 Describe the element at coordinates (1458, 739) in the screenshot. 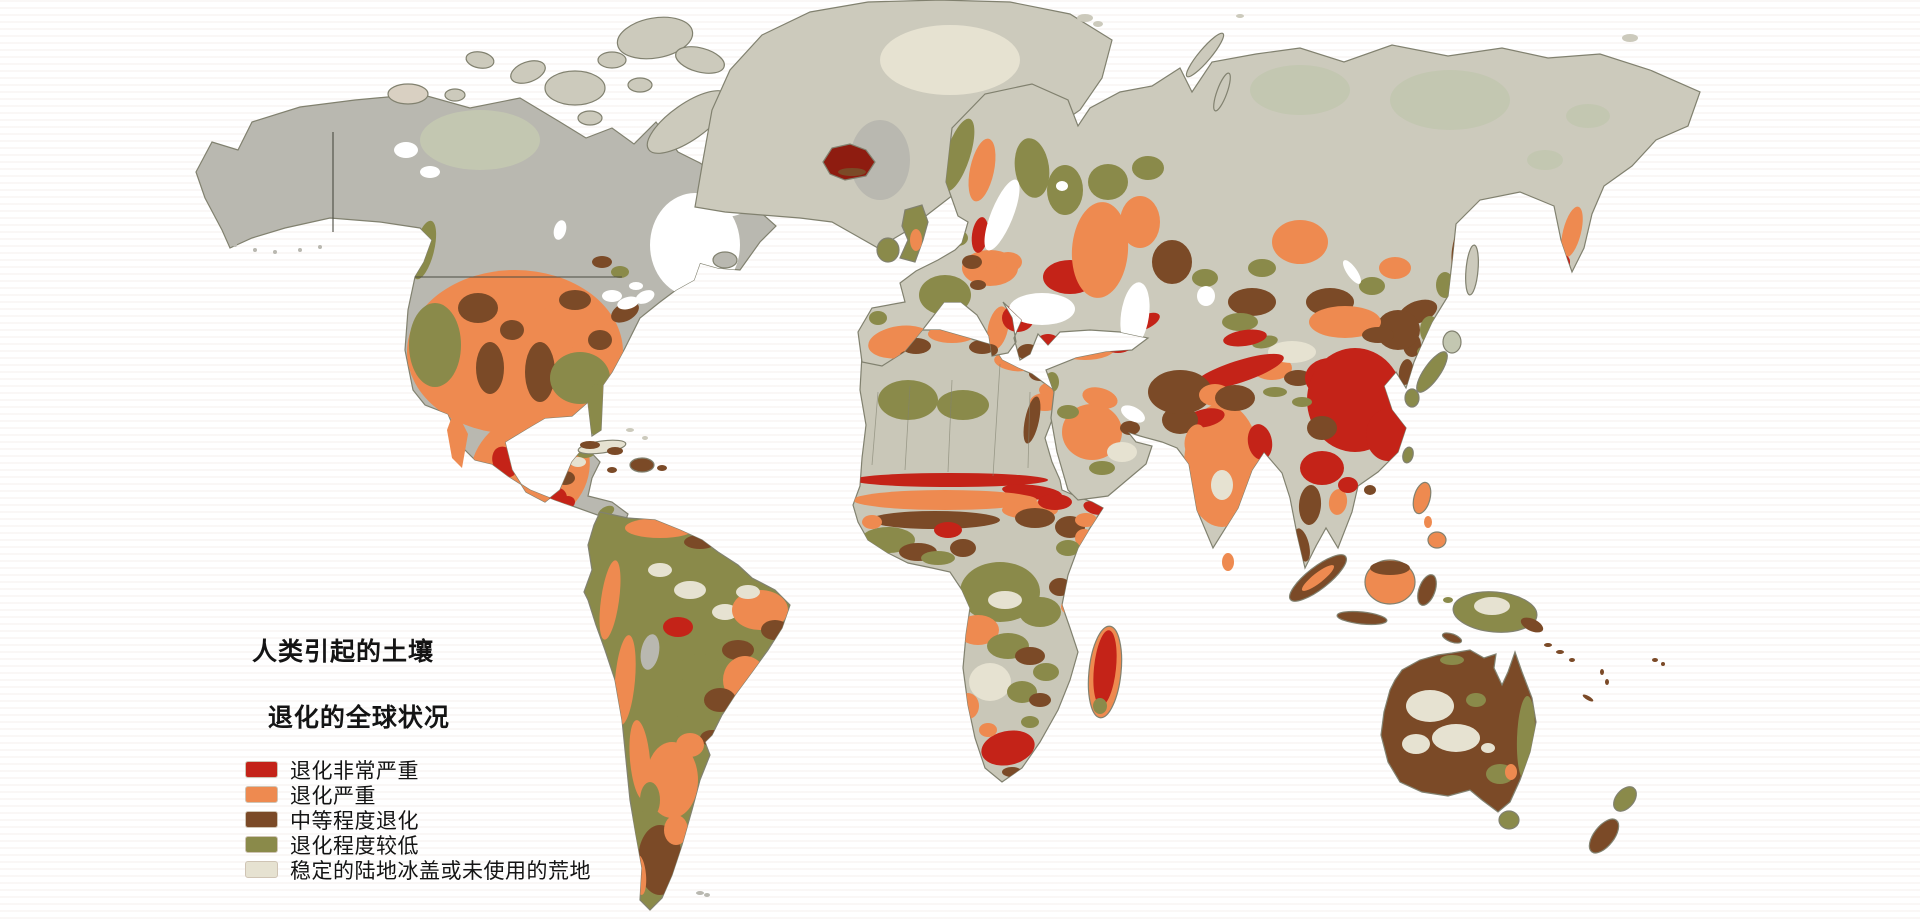

I see `continent-australia` at that location.